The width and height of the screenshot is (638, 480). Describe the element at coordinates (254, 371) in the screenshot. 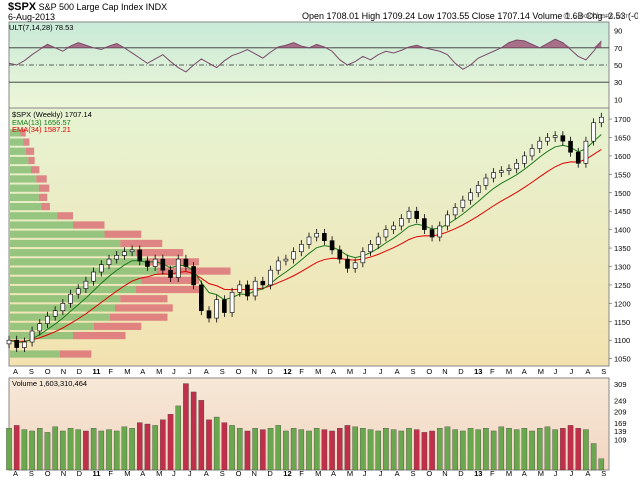

I see `price-x-tick-label: N` at that location.